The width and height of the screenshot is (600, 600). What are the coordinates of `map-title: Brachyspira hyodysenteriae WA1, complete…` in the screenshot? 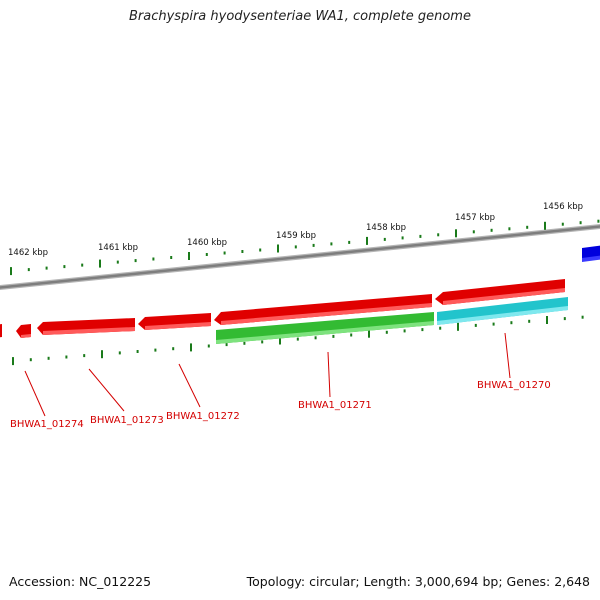 It's located at (300, 16).